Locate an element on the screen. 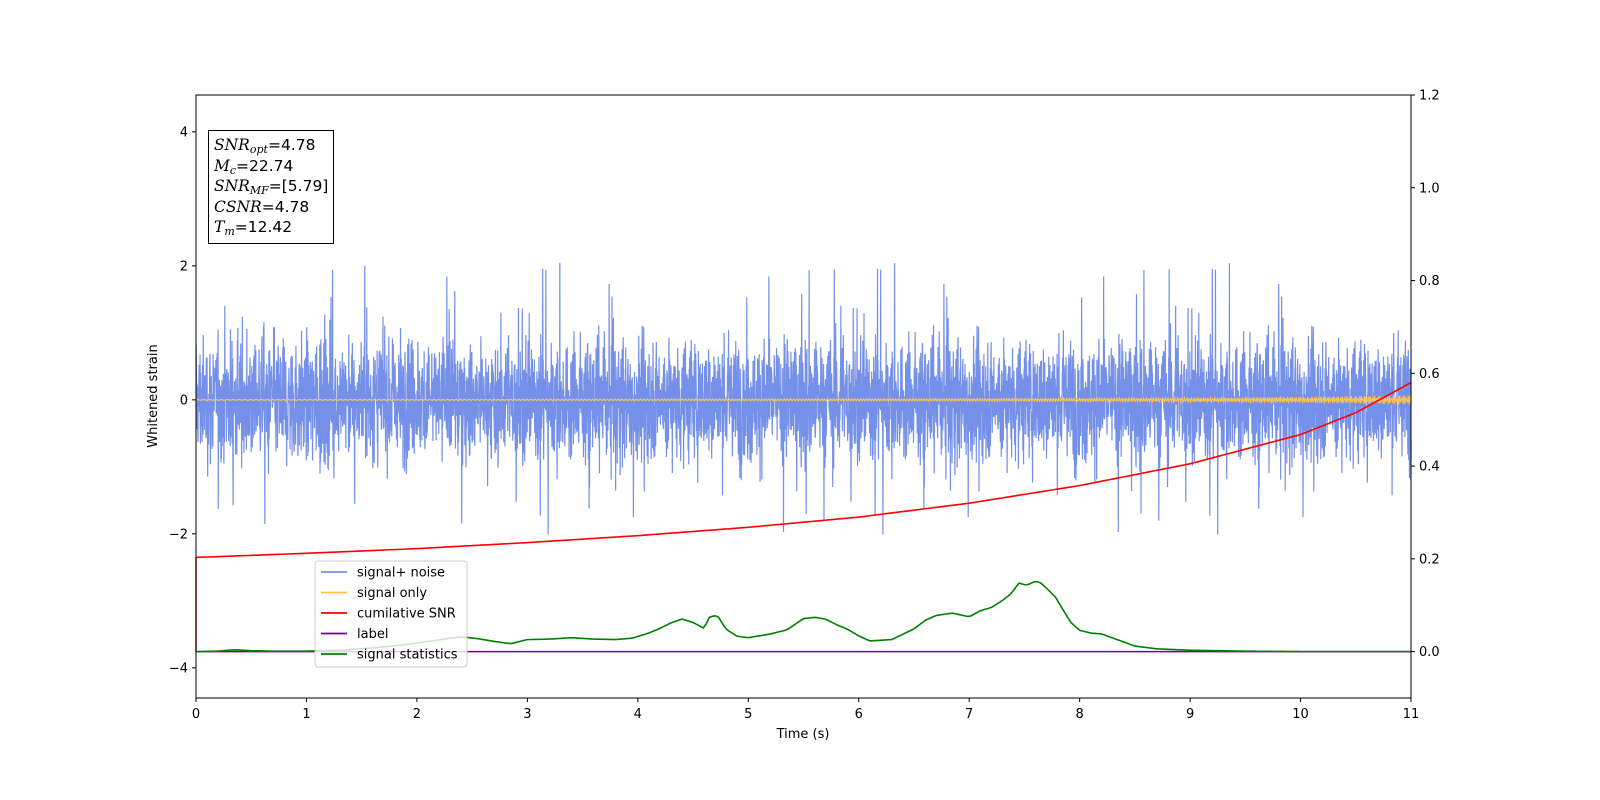 Image resolution: width=1600 pixels, height=800 pixels. x-tick-label: 2 is located at coordinates (417, 714).